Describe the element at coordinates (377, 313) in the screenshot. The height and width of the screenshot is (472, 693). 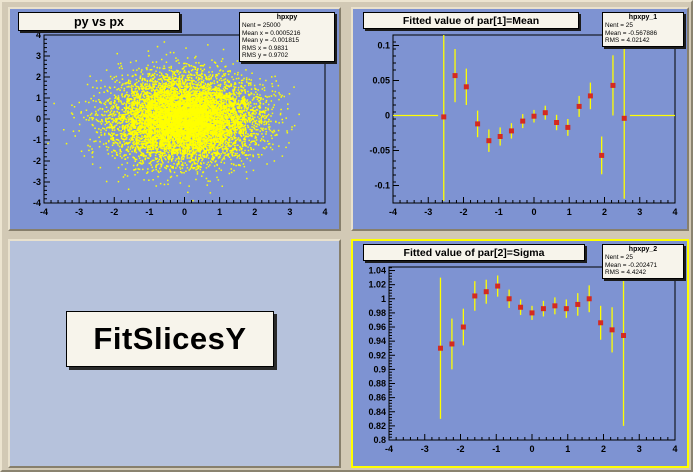
I see `svg-text: 0.98` at that location.